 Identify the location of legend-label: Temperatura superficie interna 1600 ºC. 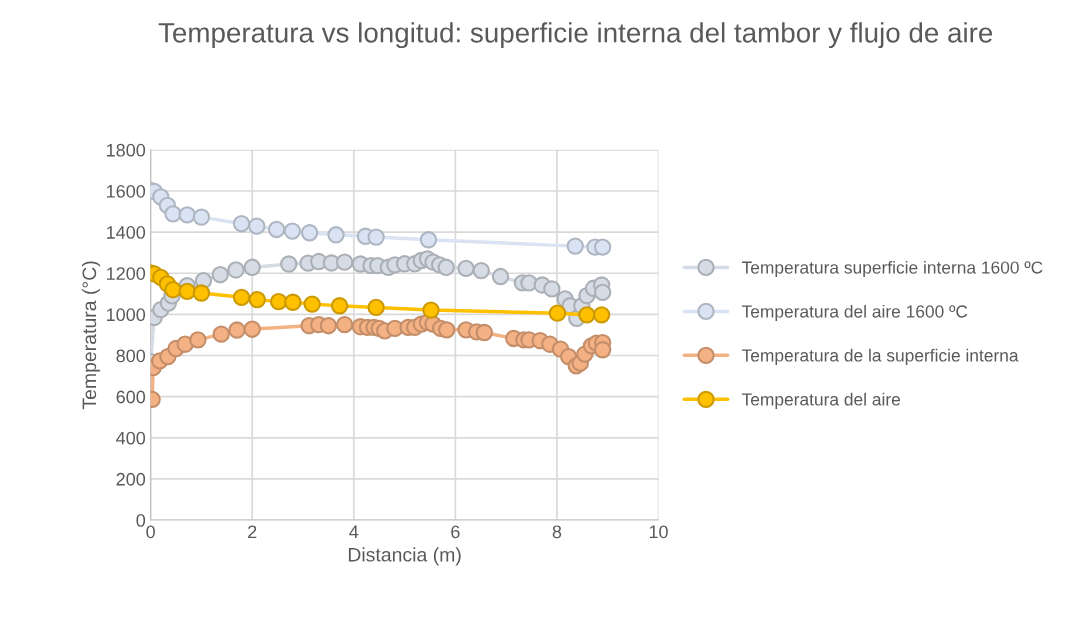
(892, 269).